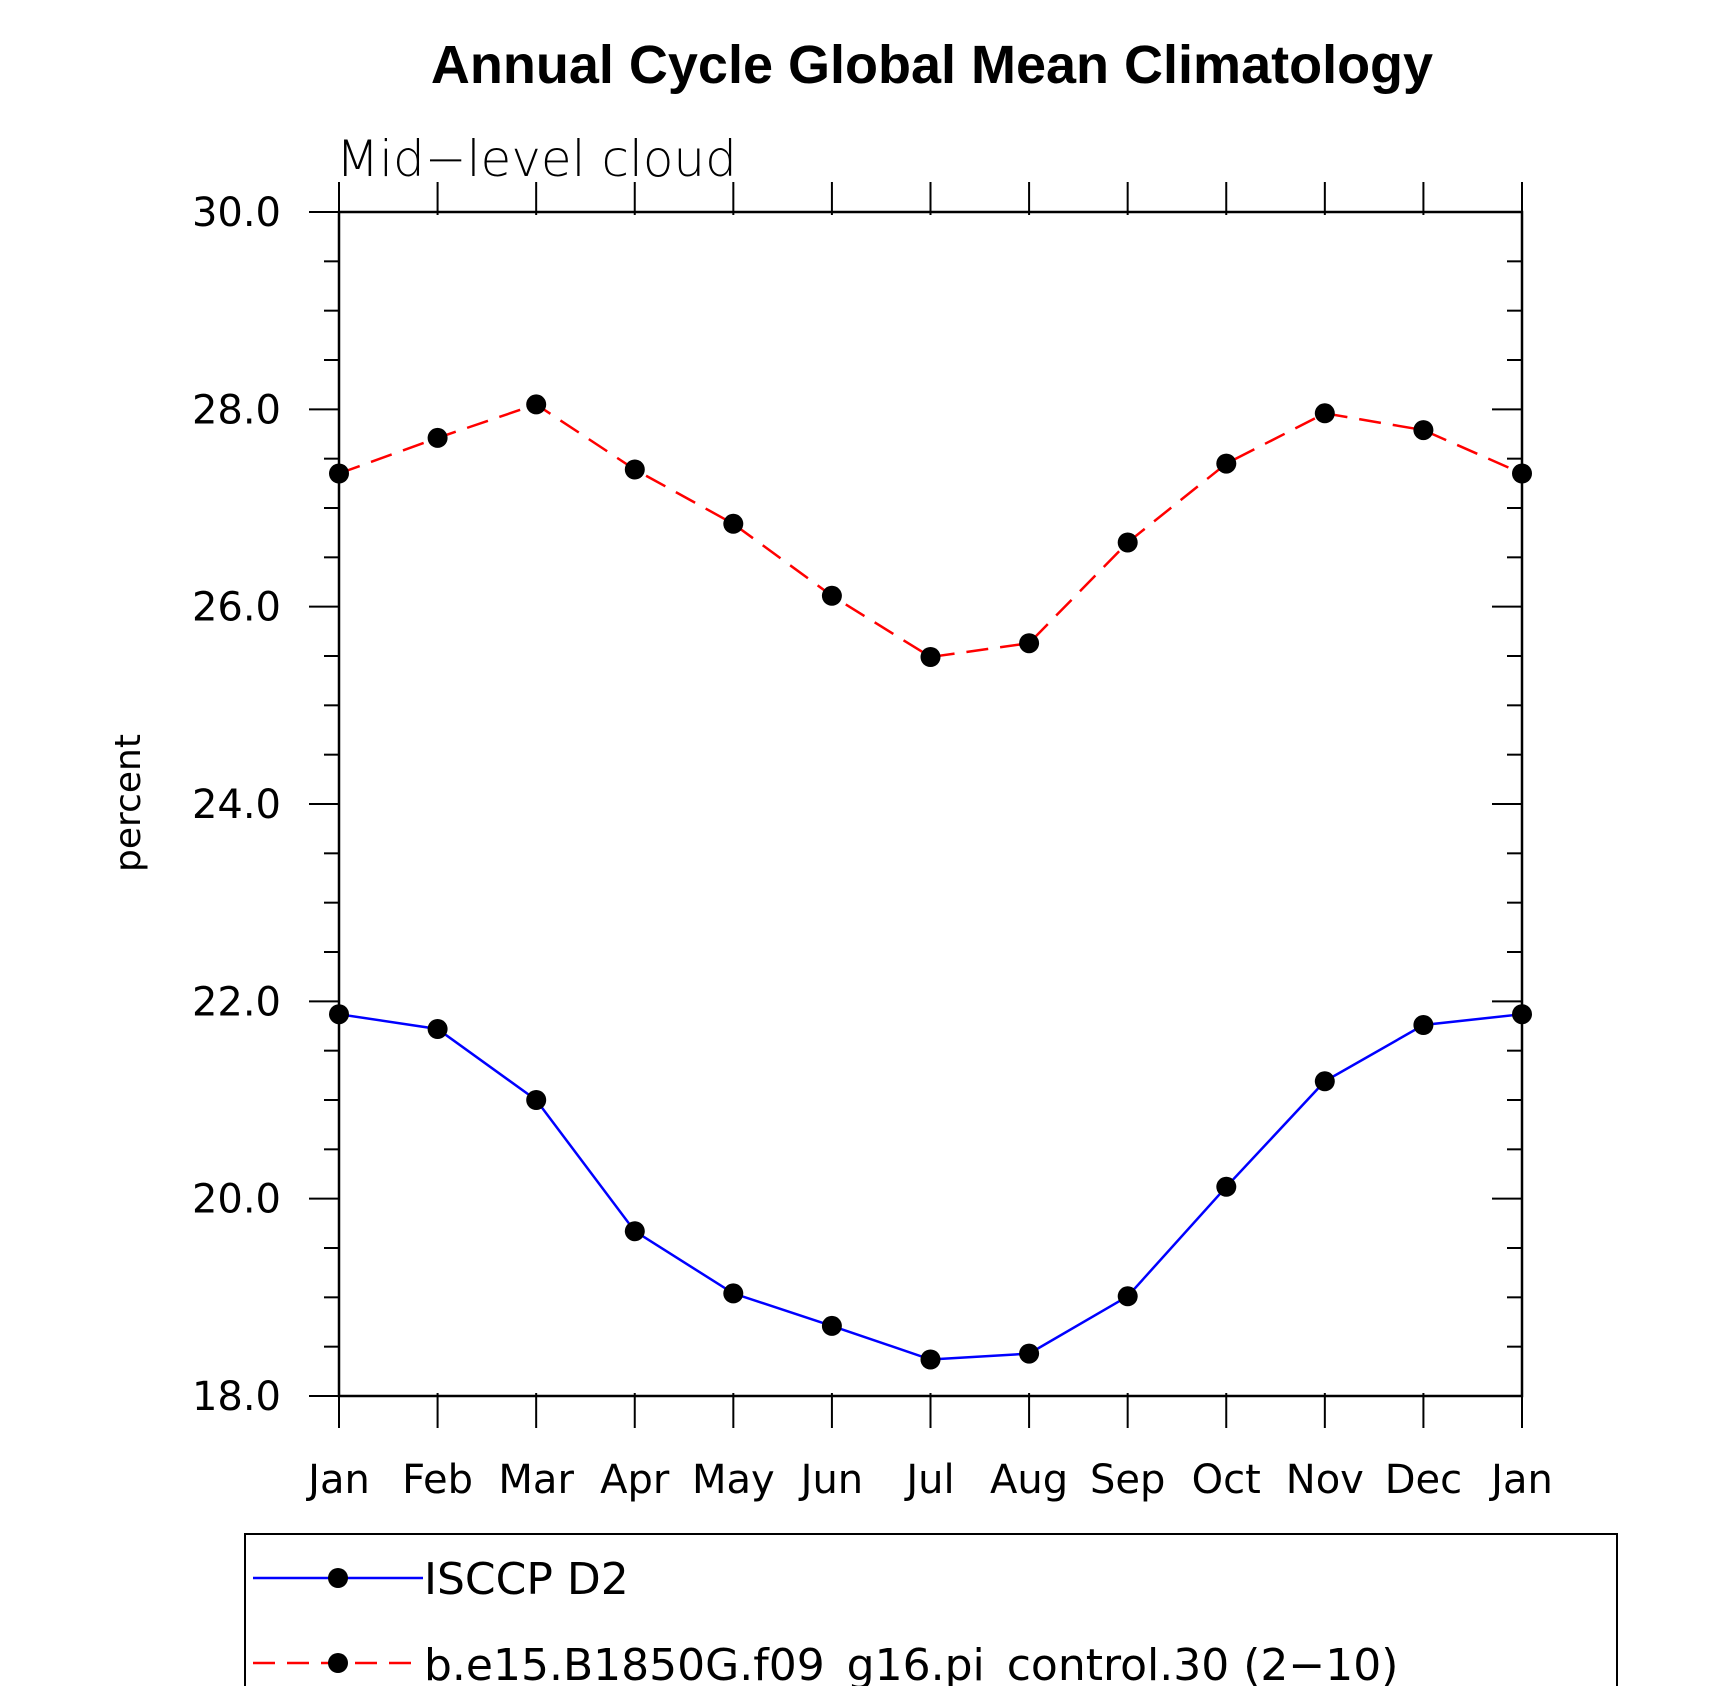  Describe the element at coordinates (236, 805) in the screenshot. I see `y-tick-label: 24.0` at that location.